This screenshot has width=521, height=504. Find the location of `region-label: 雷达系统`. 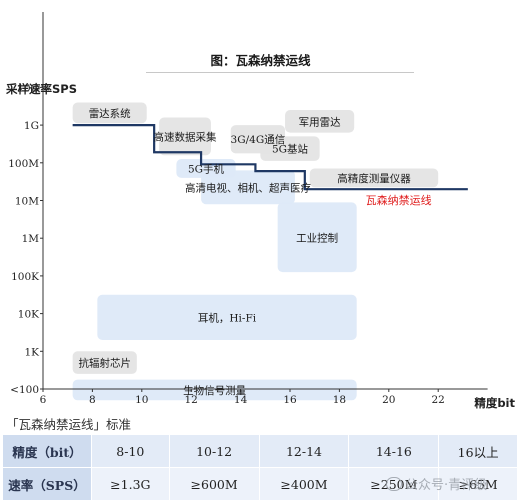

region-label: 雷达系统 is located at coordinates (110, 113).